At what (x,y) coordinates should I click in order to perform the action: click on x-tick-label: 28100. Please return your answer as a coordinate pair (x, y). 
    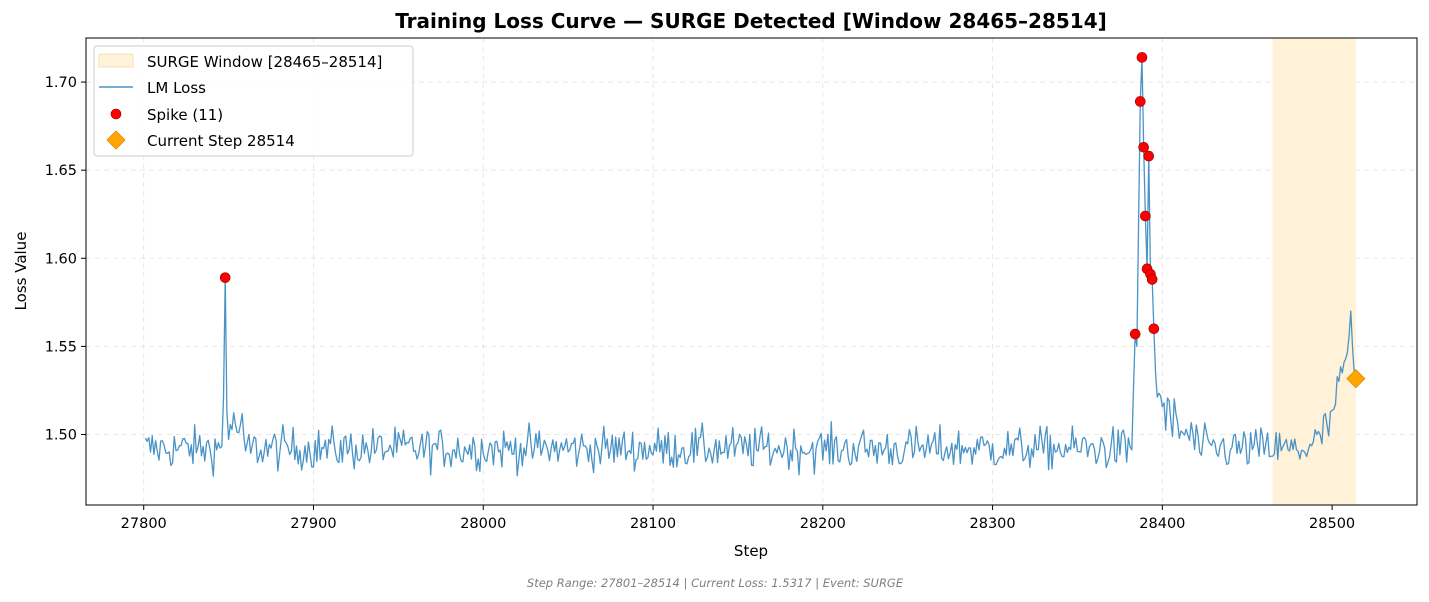
    Looking at the image, I should click on (653, 524).